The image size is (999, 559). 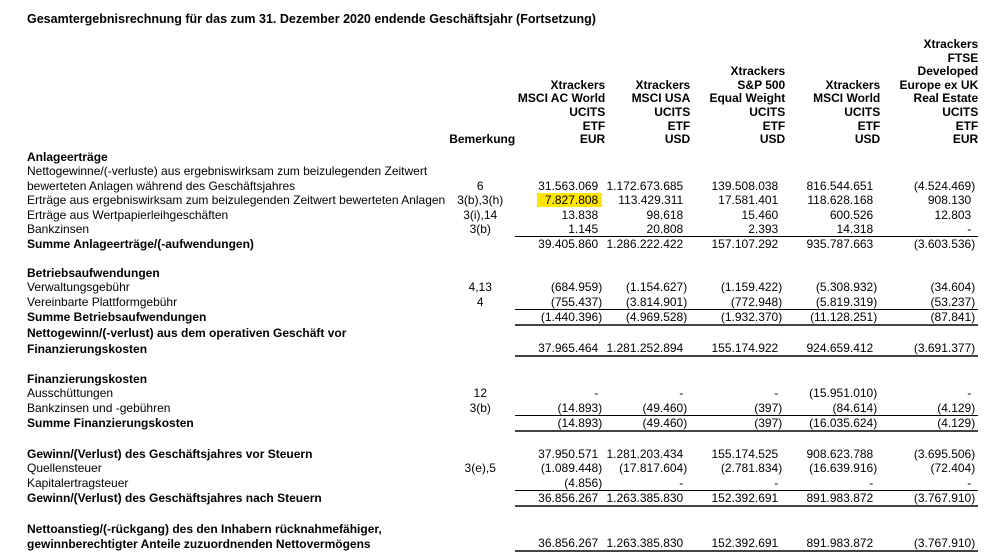 I want to click on header-line: USD, so click(x=867, y=139).